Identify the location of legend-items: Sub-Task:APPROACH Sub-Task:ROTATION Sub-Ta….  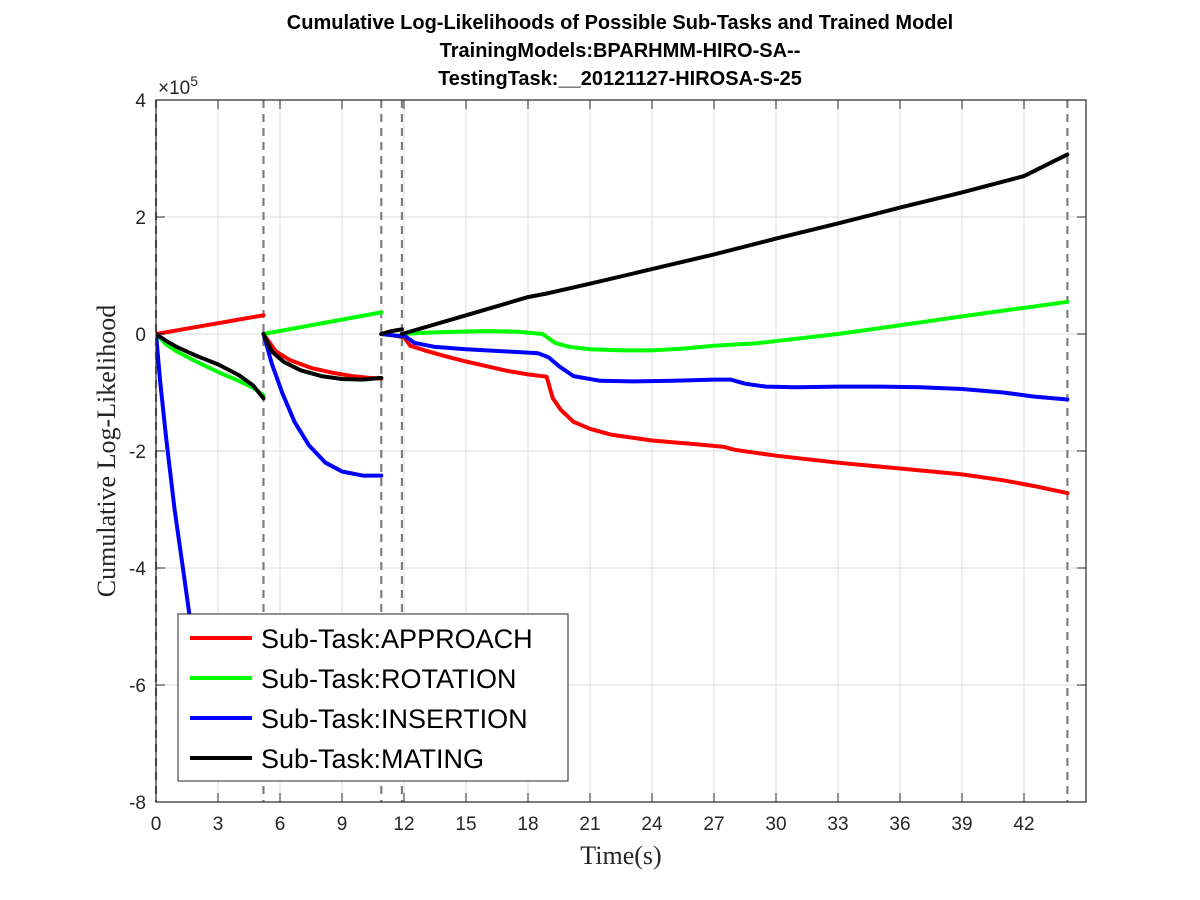
(361, 699).